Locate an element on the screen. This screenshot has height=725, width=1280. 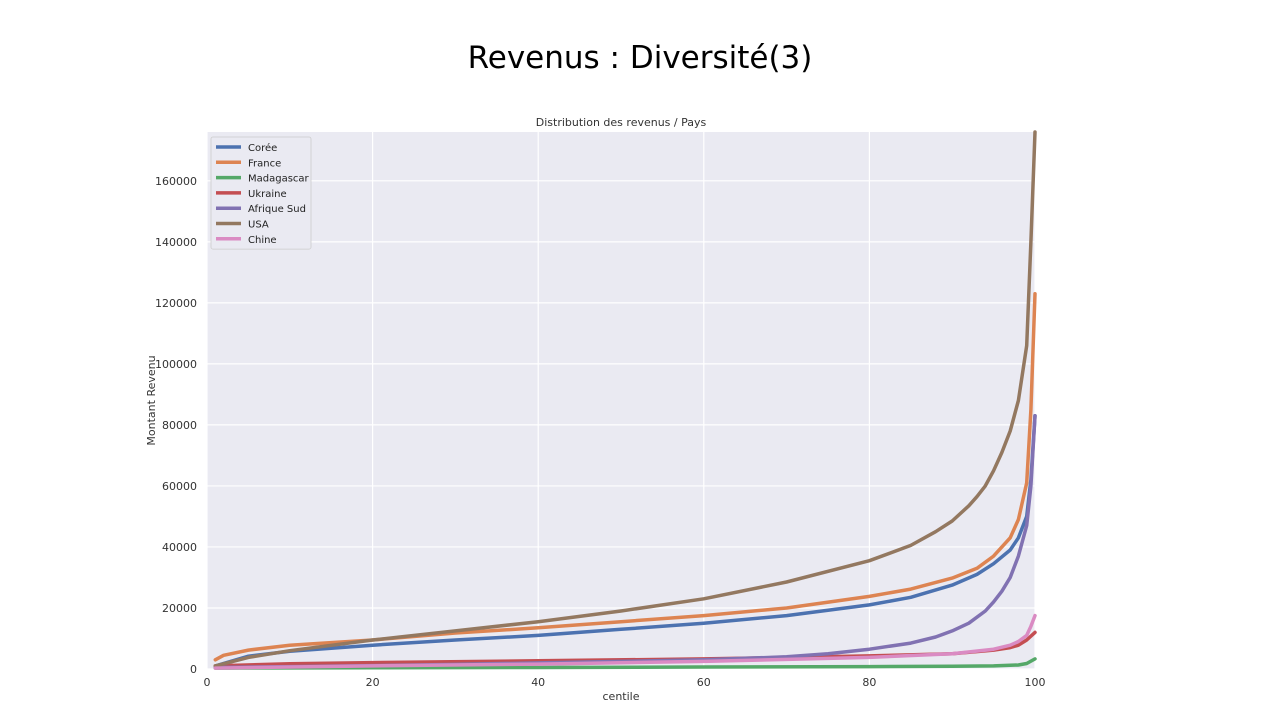
legend-label: Afrique Sud is located at coordinates (277, 209).